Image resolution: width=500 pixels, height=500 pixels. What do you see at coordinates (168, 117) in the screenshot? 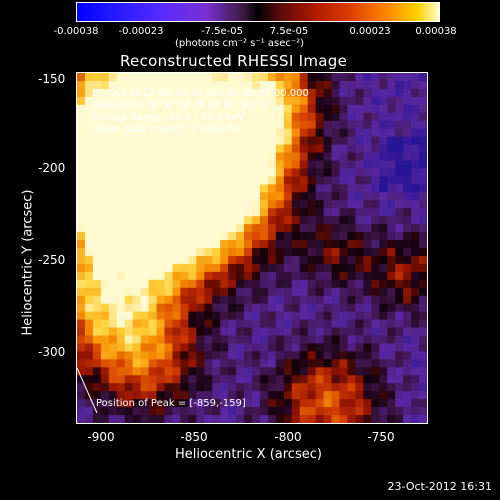
I see `info-energy-range: Energy Range: 12.0 - 25.0 keV` at bounding box center [168, 117].